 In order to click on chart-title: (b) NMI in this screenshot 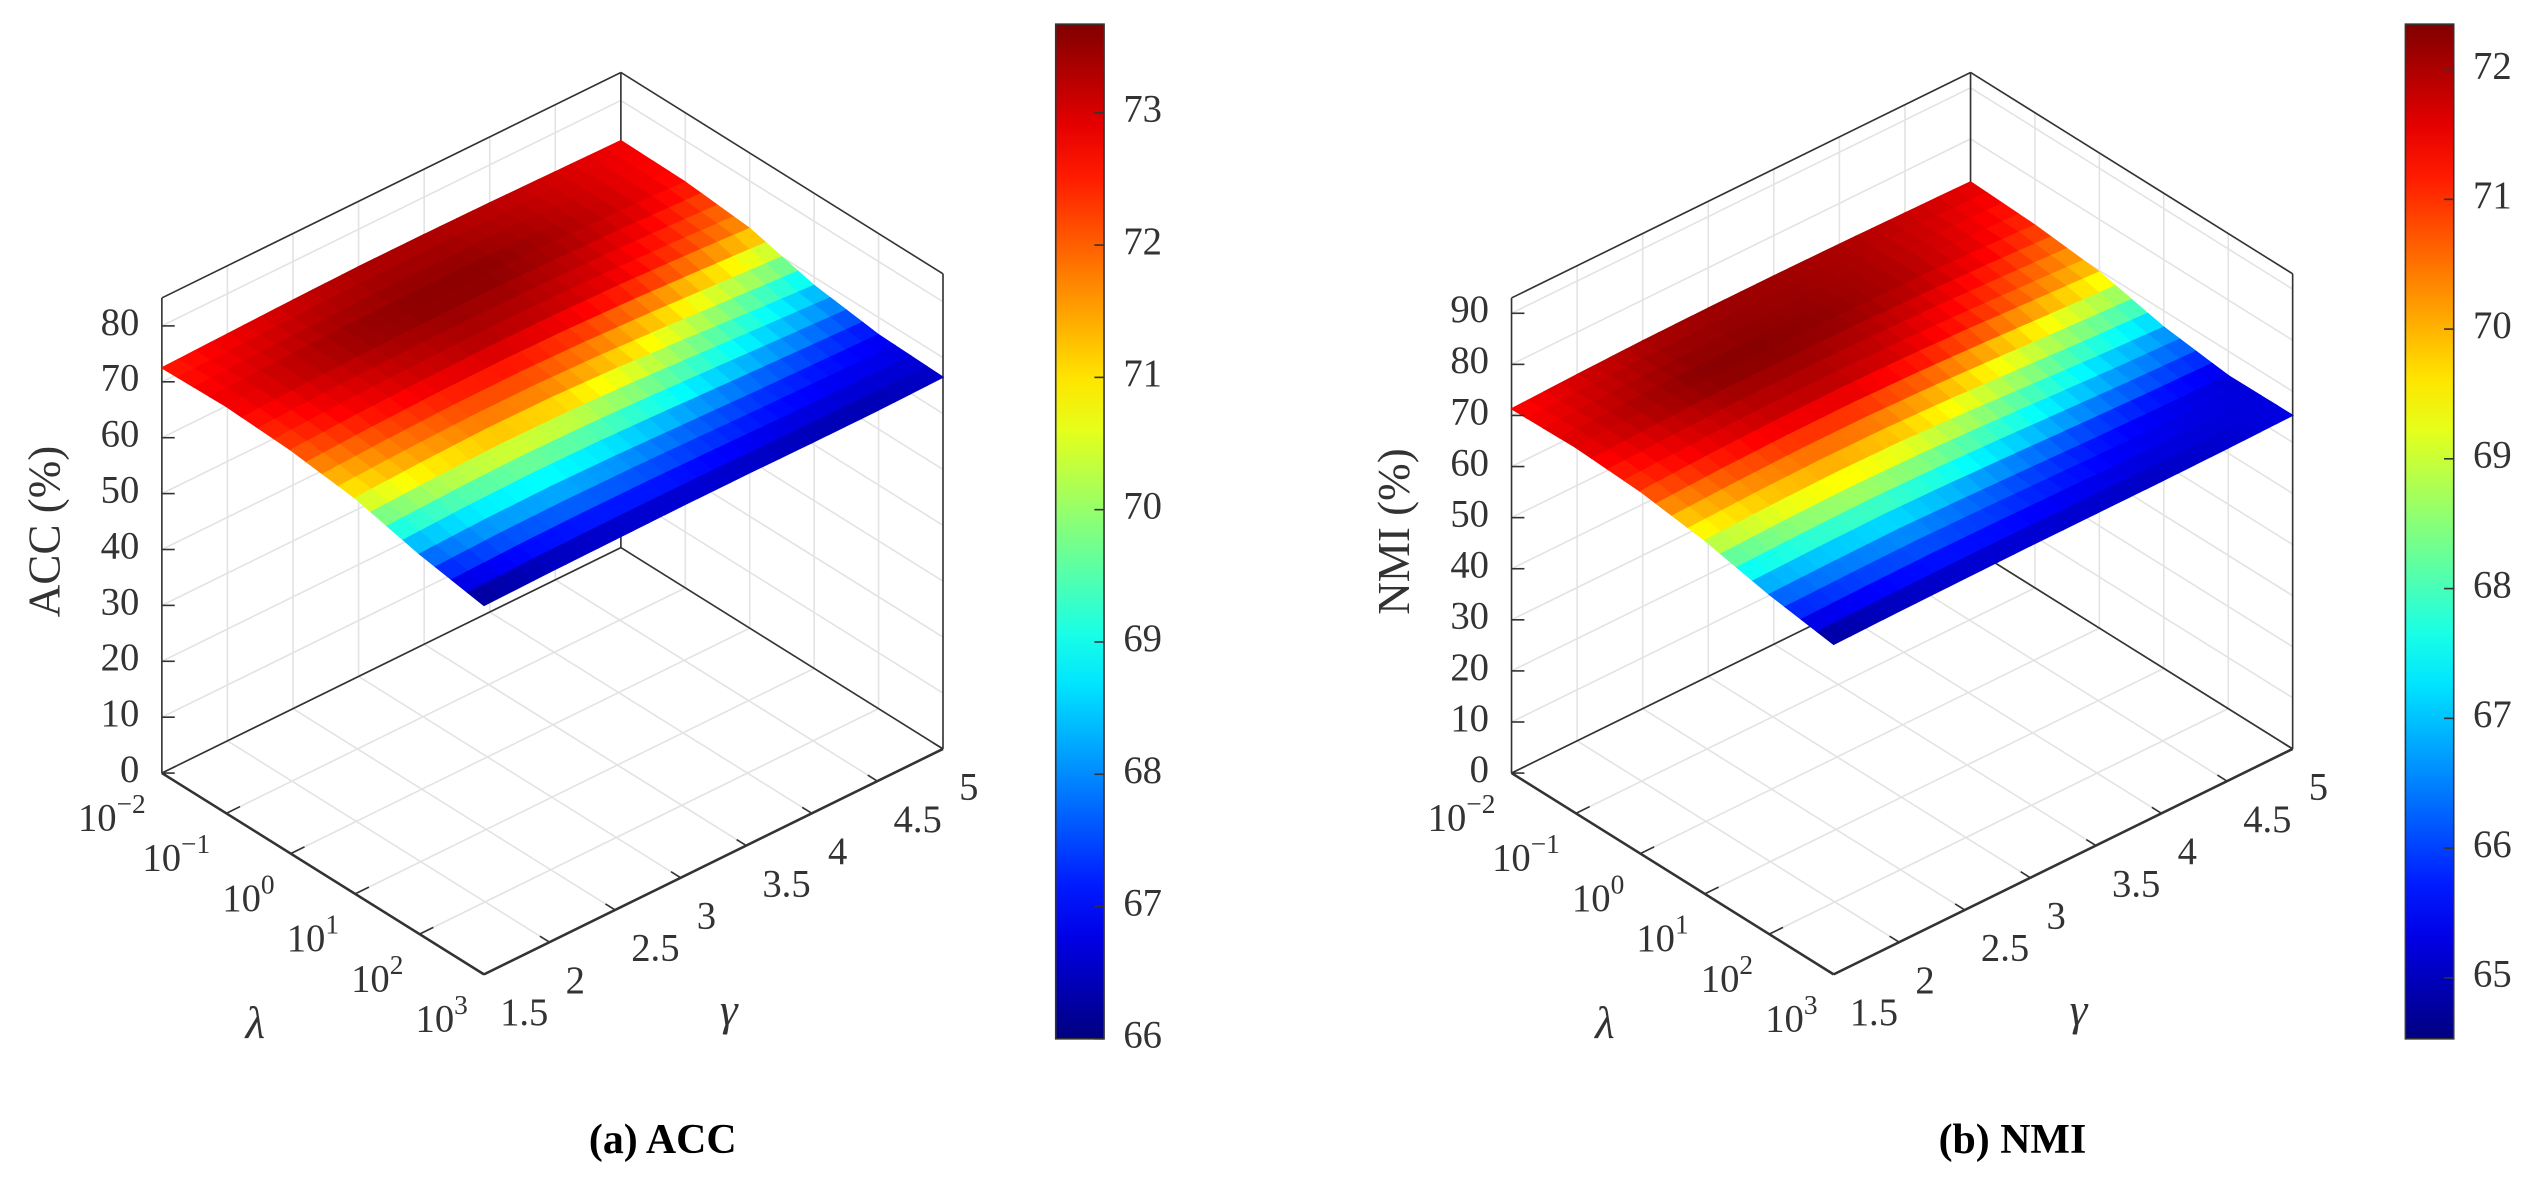, I will do `click(2013, 1140)`.